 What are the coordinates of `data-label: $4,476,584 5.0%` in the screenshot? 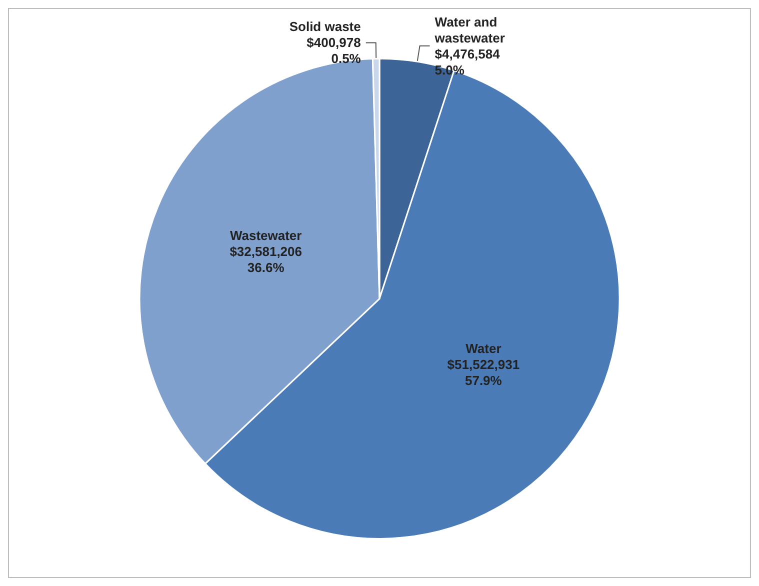 It's located at (467, 62).